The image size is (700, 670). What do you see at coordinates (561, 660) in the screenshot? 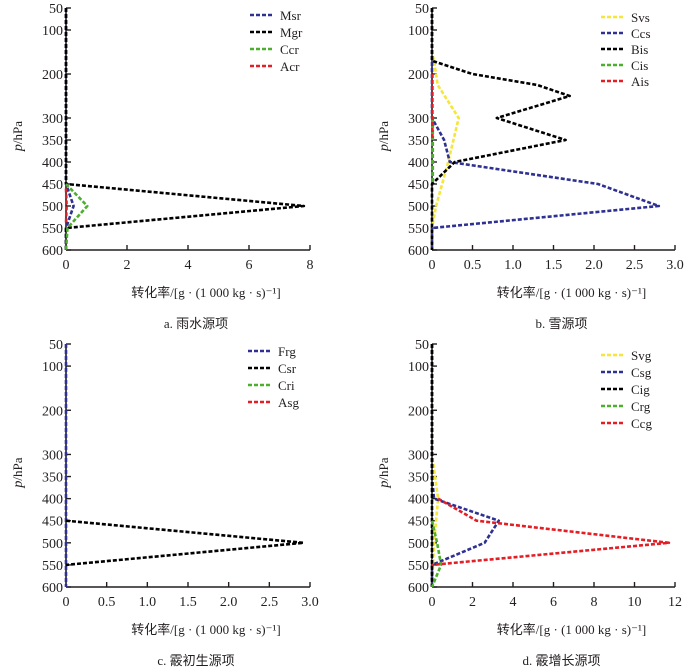
I see `panel-caption: d. 霰增长源项` at bounding box center [561, 660].